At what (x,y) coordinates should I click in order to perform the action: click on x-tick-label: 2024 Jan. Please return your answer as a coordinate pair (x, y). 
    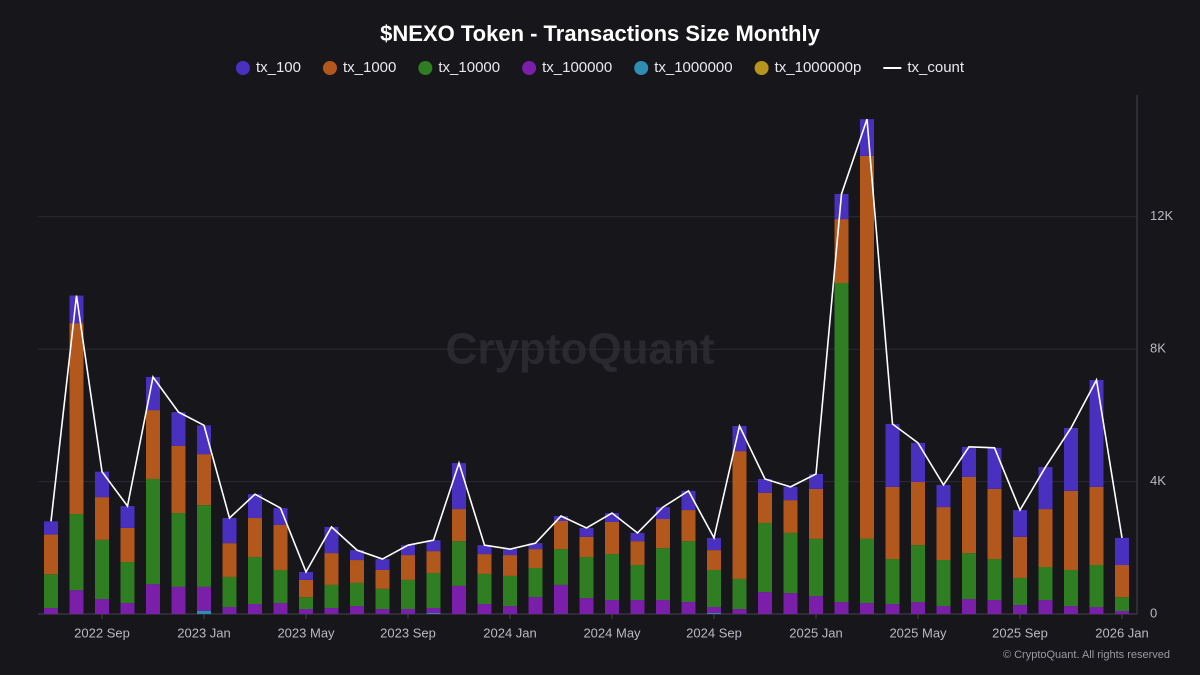
    Looking at the image, I should click on (510, 632).